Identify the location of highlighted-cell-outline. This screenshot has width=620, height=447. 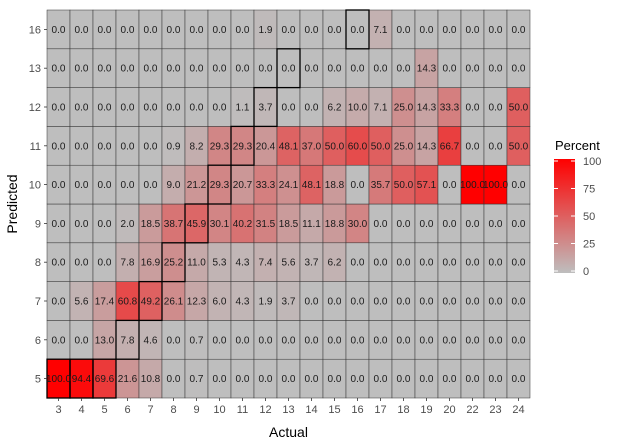
(173, 262).